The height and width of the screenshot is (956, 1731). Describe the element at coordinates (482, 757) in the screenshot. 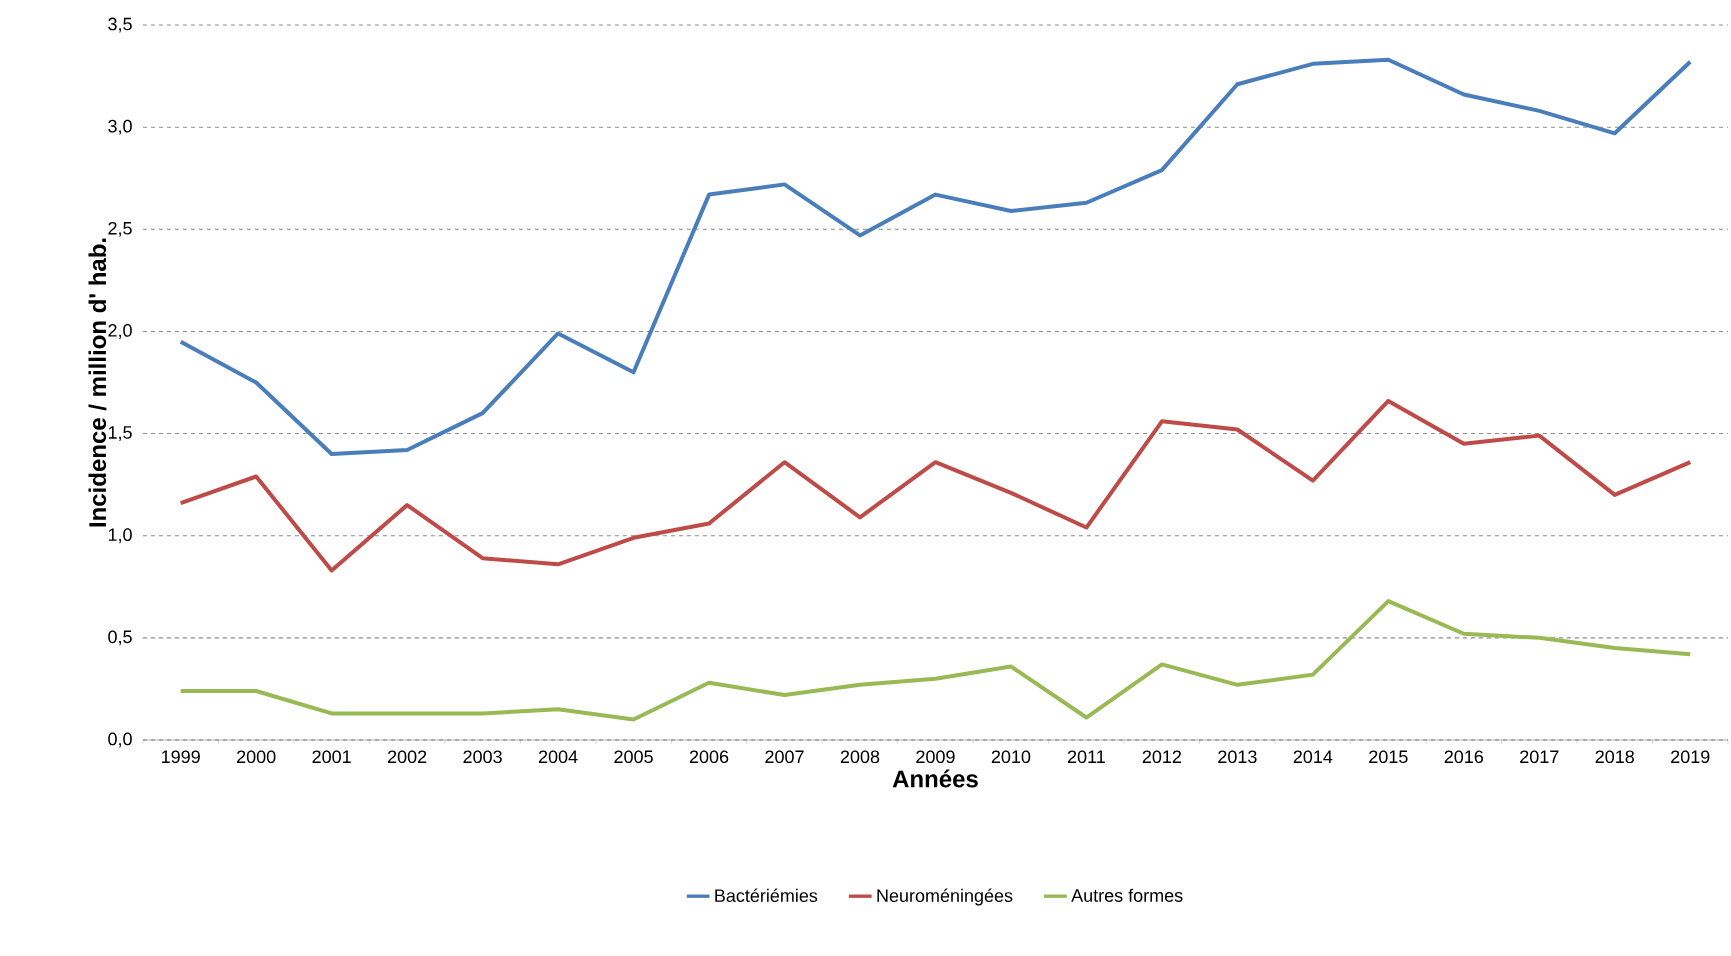

I see `x-tick-label: 2003` at that location.